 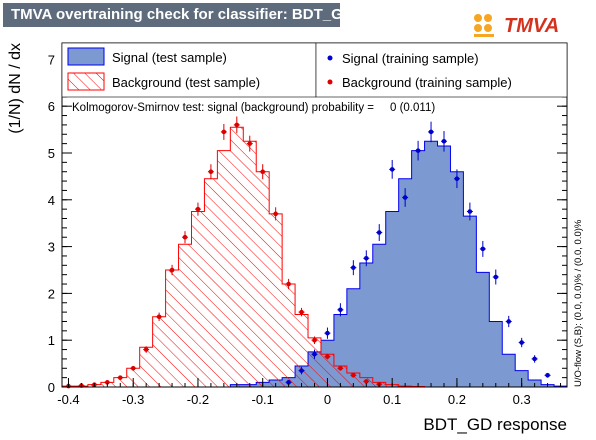 I want to click on legend-box-right, so click(x=441, y=70).